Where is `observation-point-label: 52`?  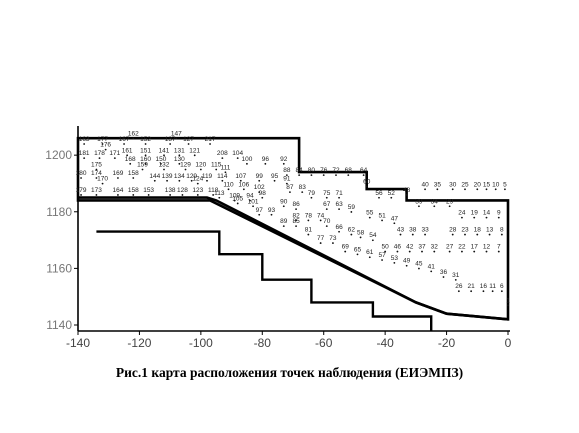
observation-point-label: 52 is located at coordinates (392, 193).